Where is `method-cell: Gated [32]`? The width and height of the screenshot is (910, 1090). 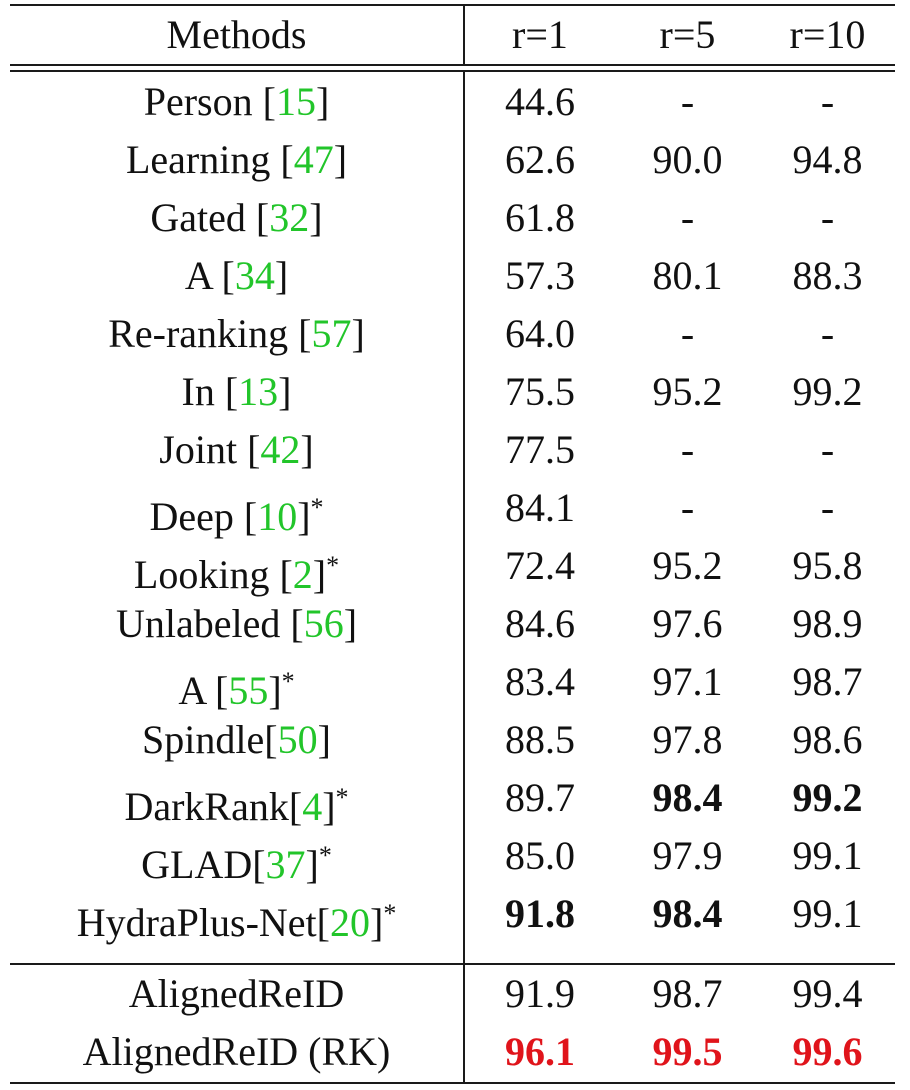 method-cell: Gated [32] is located at coordinates (236, 218).